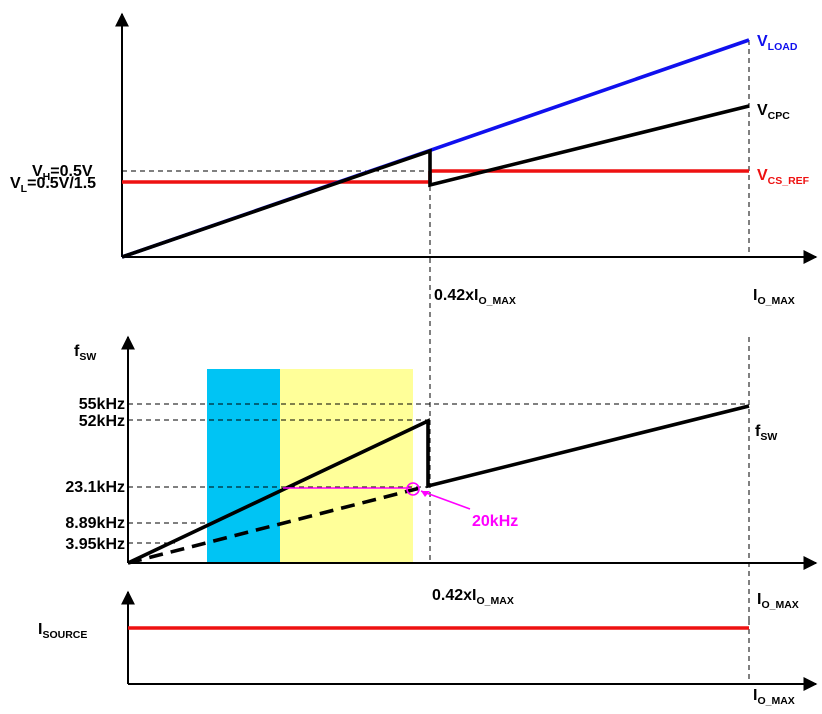  I want to click on vcpc-label: VCPC, so click(773, 112).